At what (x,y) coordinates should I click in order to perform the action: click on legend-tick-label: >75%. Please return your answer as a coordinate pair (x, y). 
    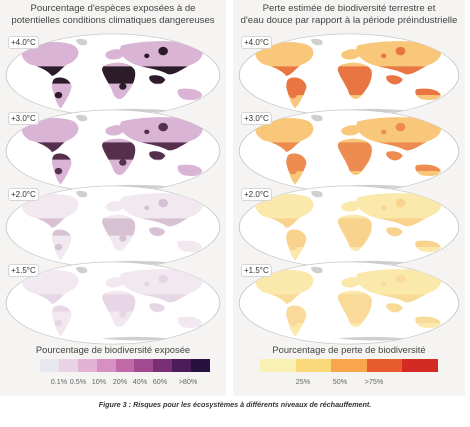
    Looking at the image, I should click on (374, 381).